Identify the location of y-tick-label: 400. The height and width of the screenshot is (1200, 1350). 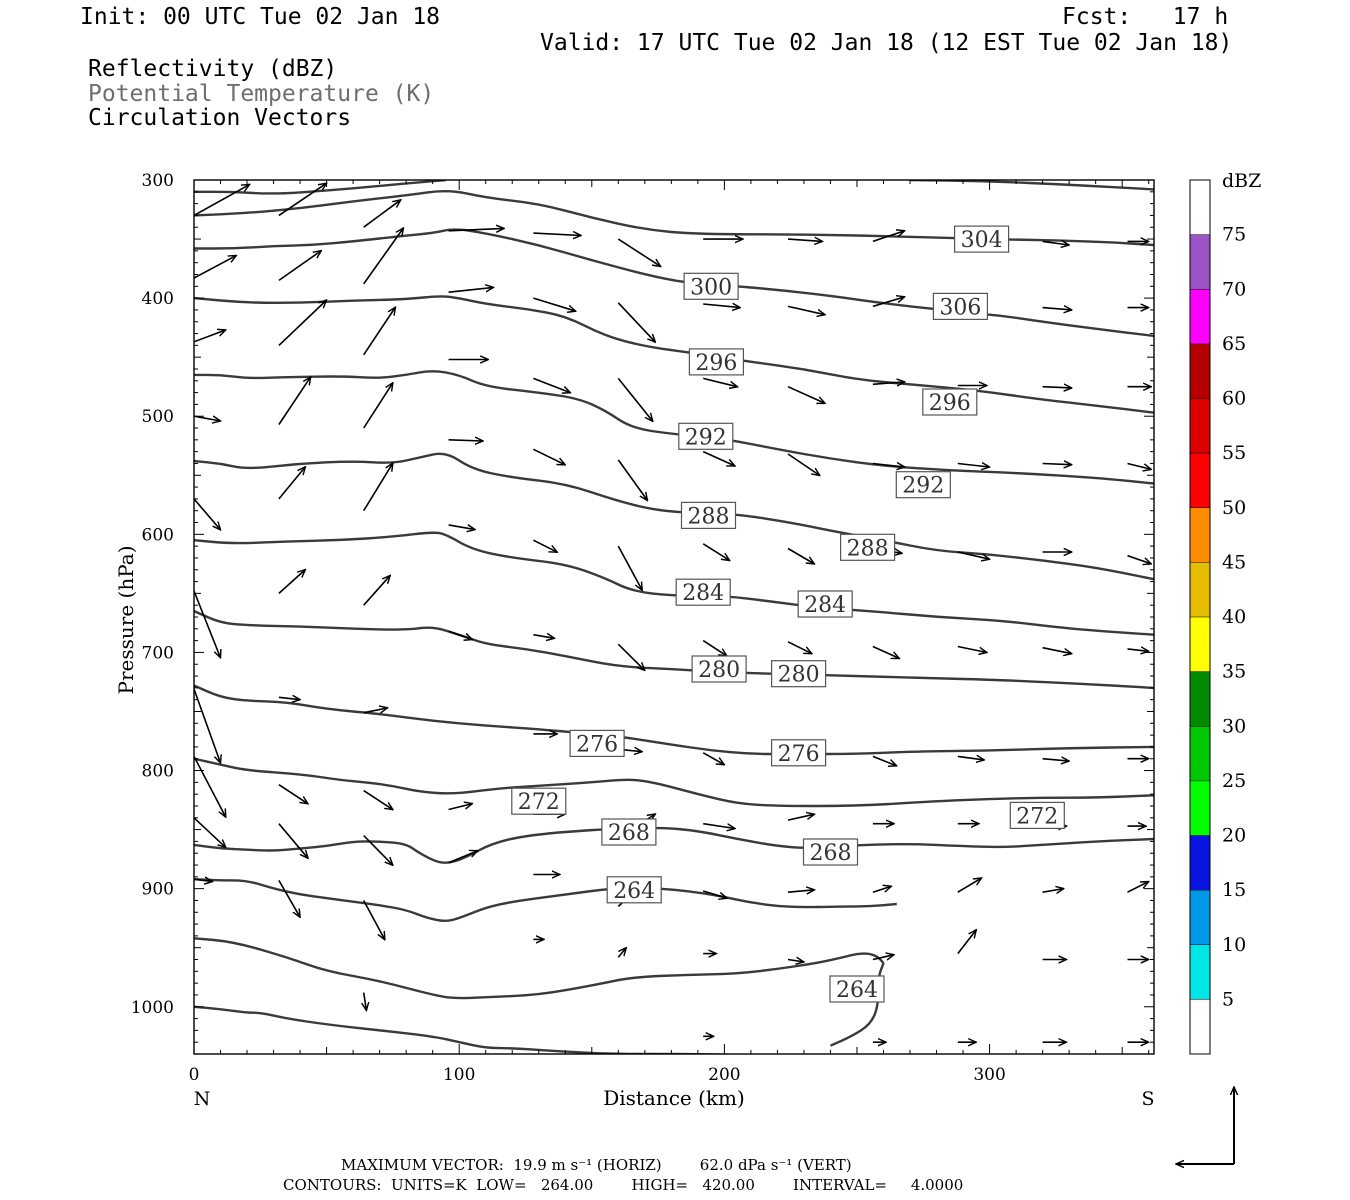
(158, 299).